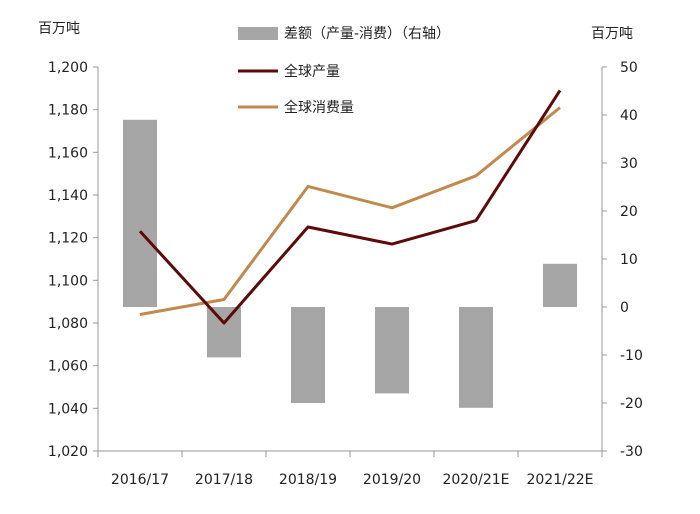 The width and height of the screenshot is (700, 514). I want to click on left-tick-label: 1,200, so click(68, 68).